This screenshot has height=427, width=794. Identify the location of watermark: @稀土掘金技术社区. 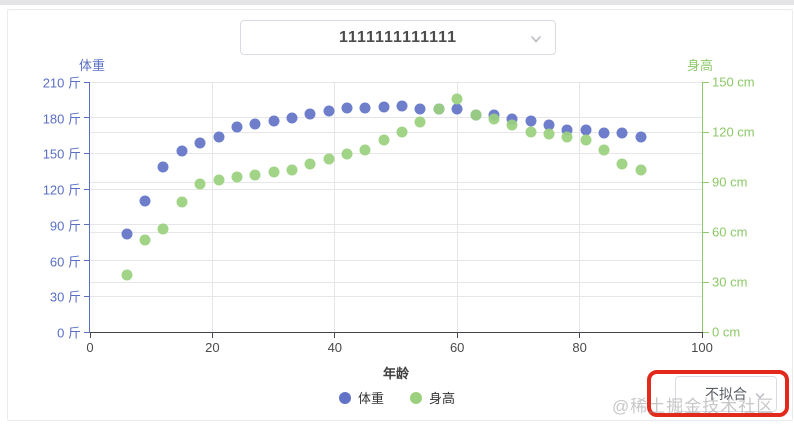
(693, 406).